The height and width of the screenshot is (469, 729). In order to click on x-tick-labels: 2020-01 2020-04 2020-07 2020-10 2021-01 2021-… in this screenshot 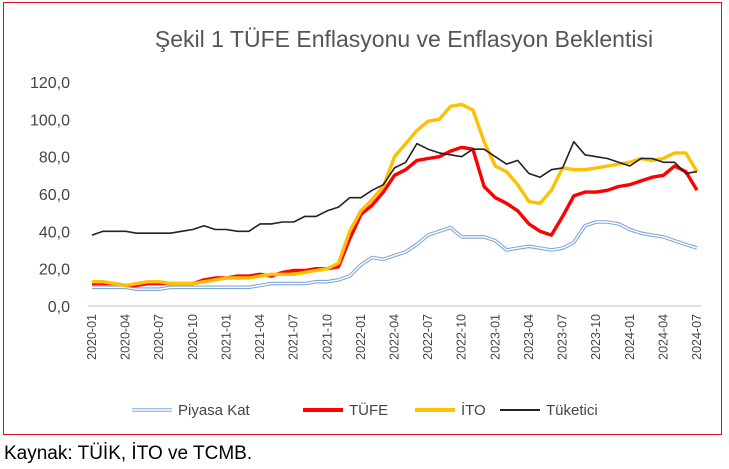, I will do `click(394, 337)`.